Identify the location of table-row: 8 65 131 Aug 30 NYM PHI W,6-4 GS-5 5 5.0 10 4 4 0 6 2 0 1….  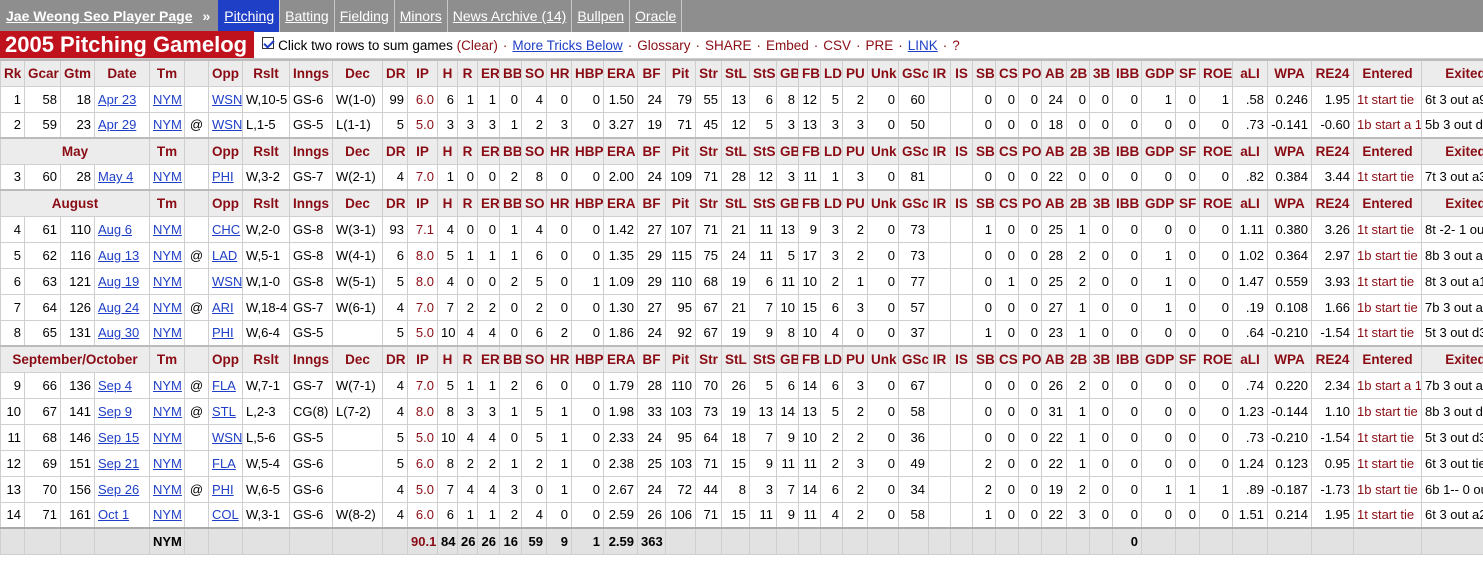
(741, 333).